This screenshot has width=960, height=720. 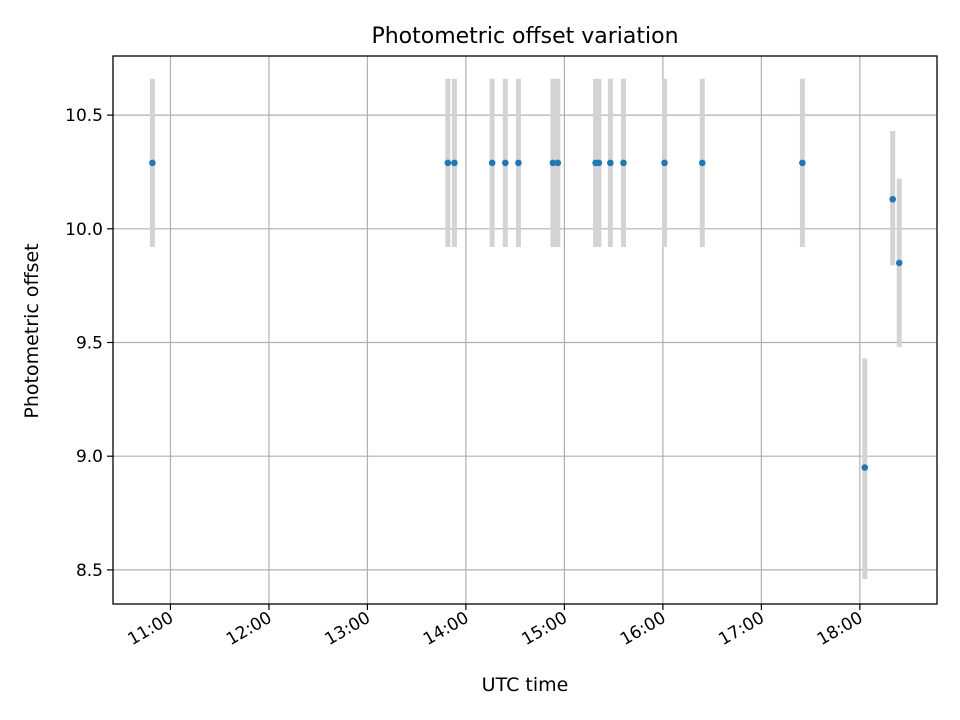 I want to click on y-tick-label: 10.5, so click(x=84, y=116).